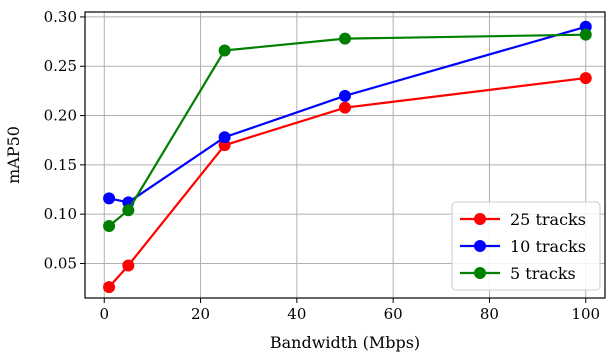 The height and width of the screenshot is (355, 608). Describe the element at coordinates (349, 310) in the screenshot. I see `x-ticks: 0 20 40 60 80 100` at that location.